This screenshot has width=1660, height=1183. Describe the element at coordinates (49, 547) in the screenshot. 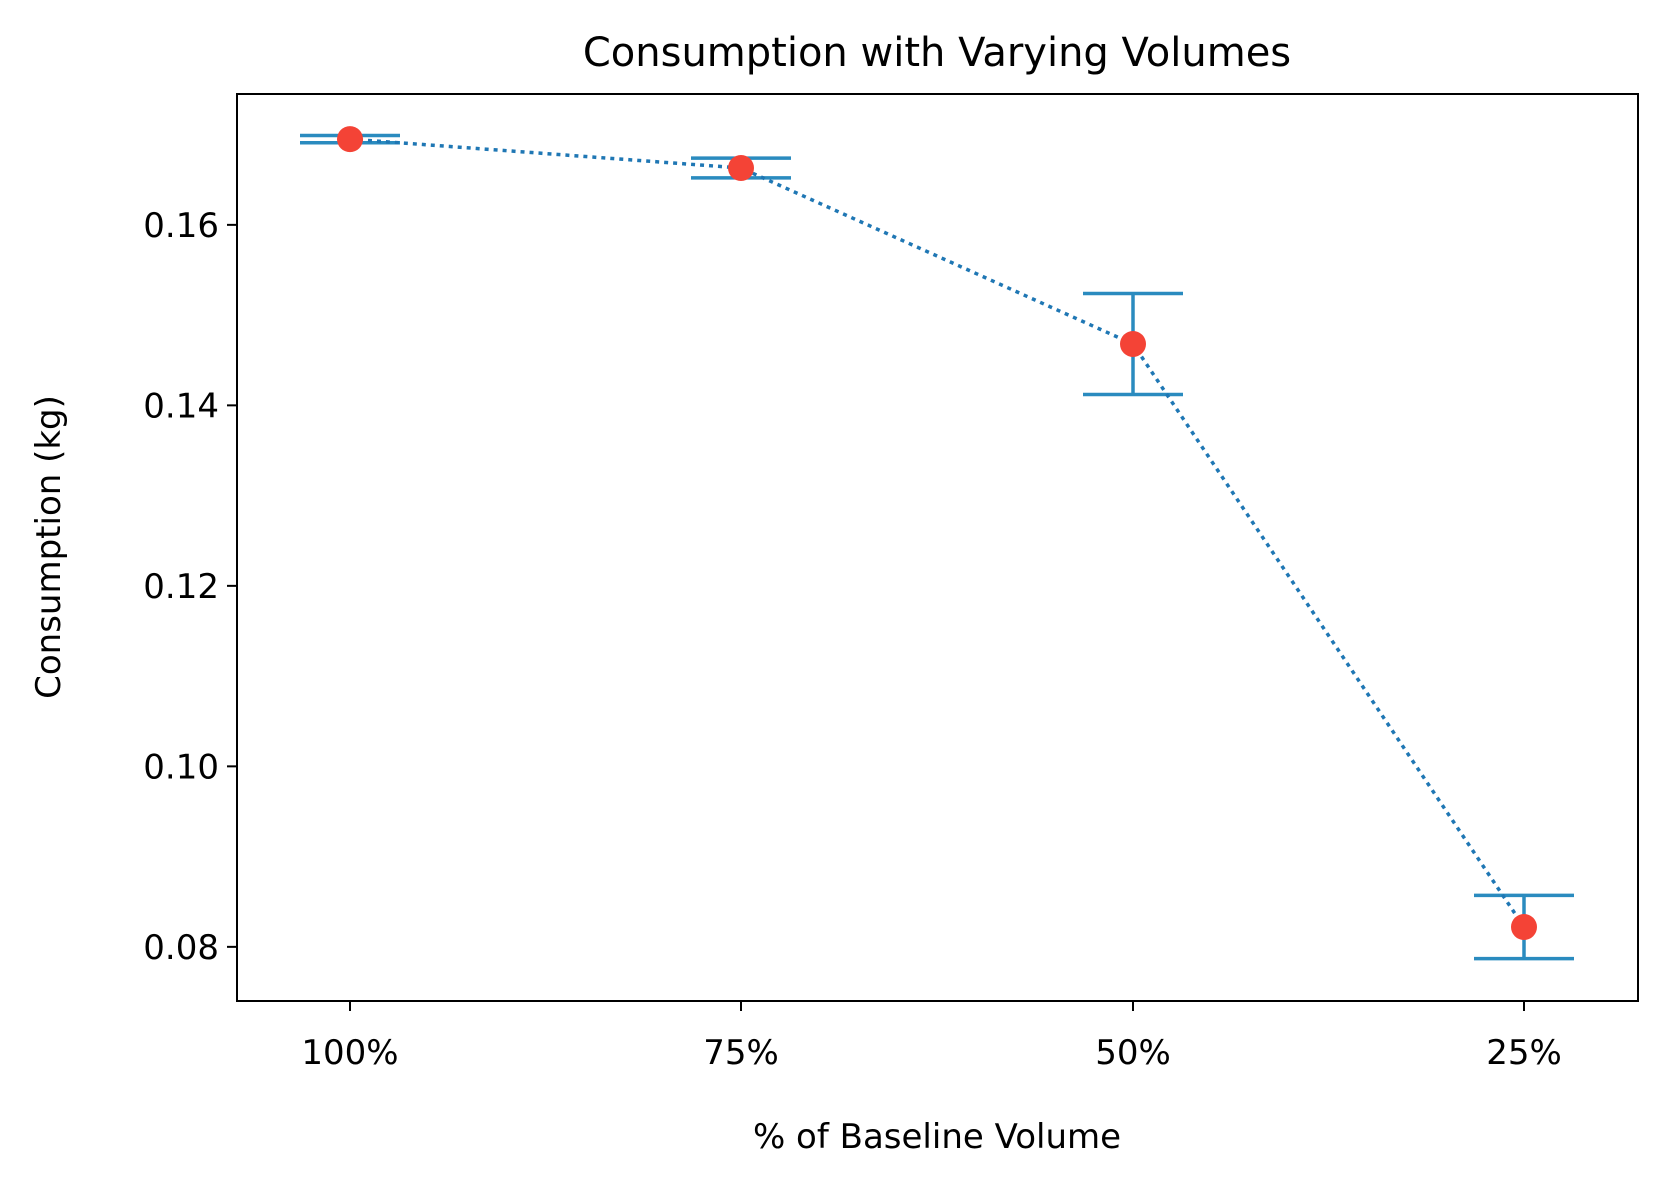

I see `y-axis-label: Consumption (kg)` at that location.